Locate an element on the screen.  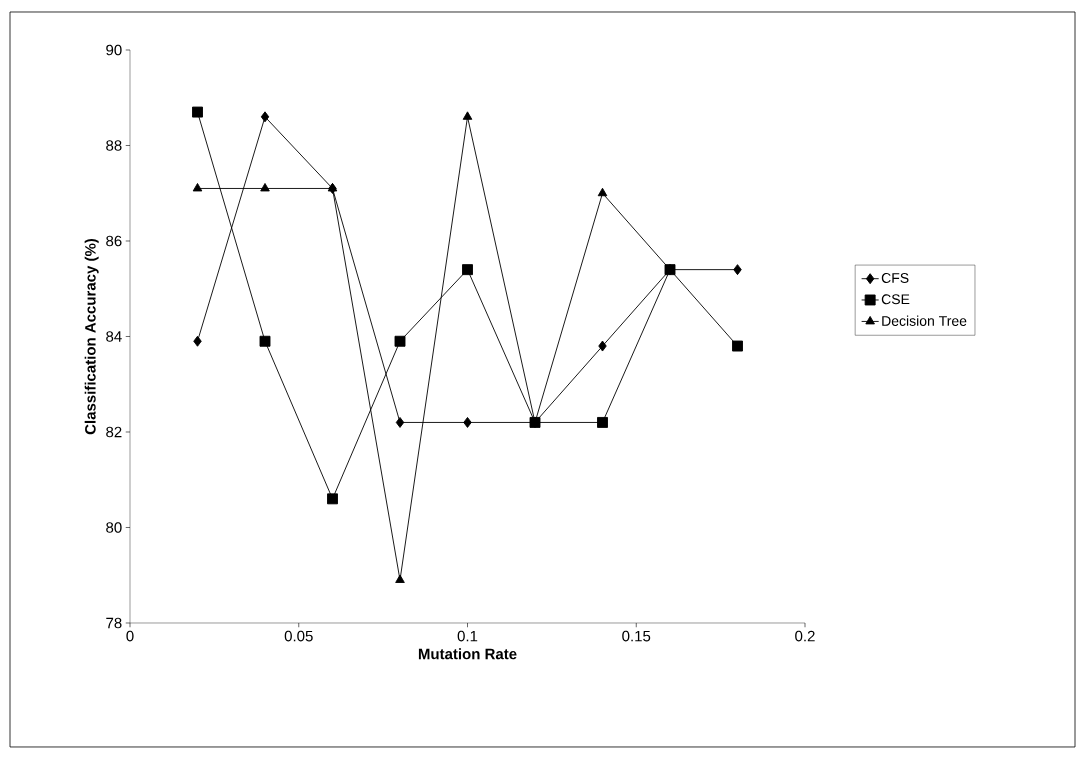
y-tick-label: 82 is located at coordinates (114, 432).